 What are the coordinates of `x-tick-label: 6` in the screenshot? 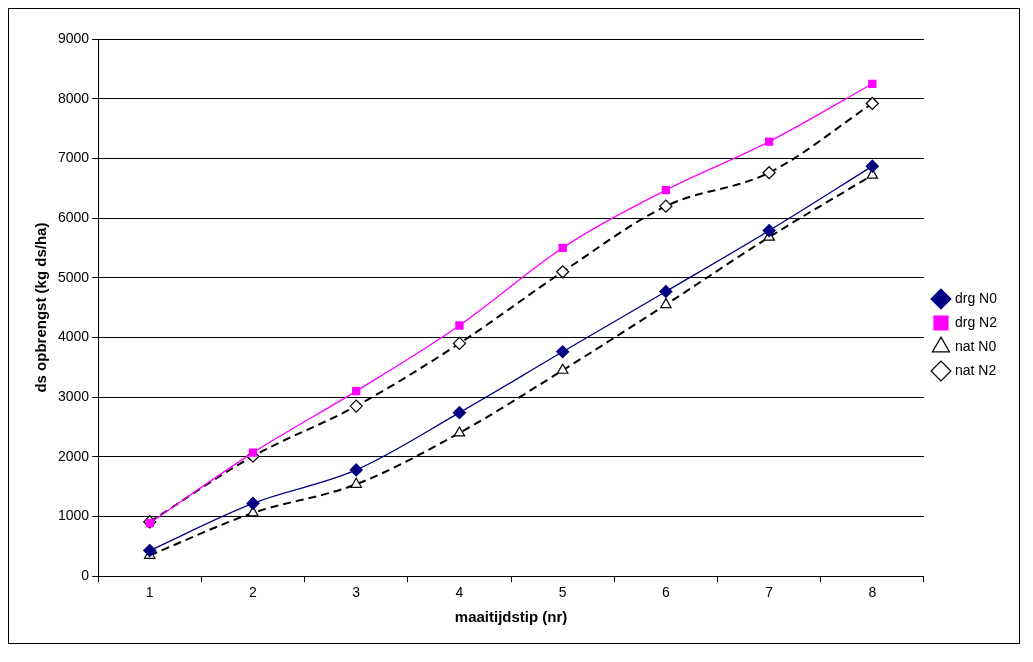 It's located at (666, 592).